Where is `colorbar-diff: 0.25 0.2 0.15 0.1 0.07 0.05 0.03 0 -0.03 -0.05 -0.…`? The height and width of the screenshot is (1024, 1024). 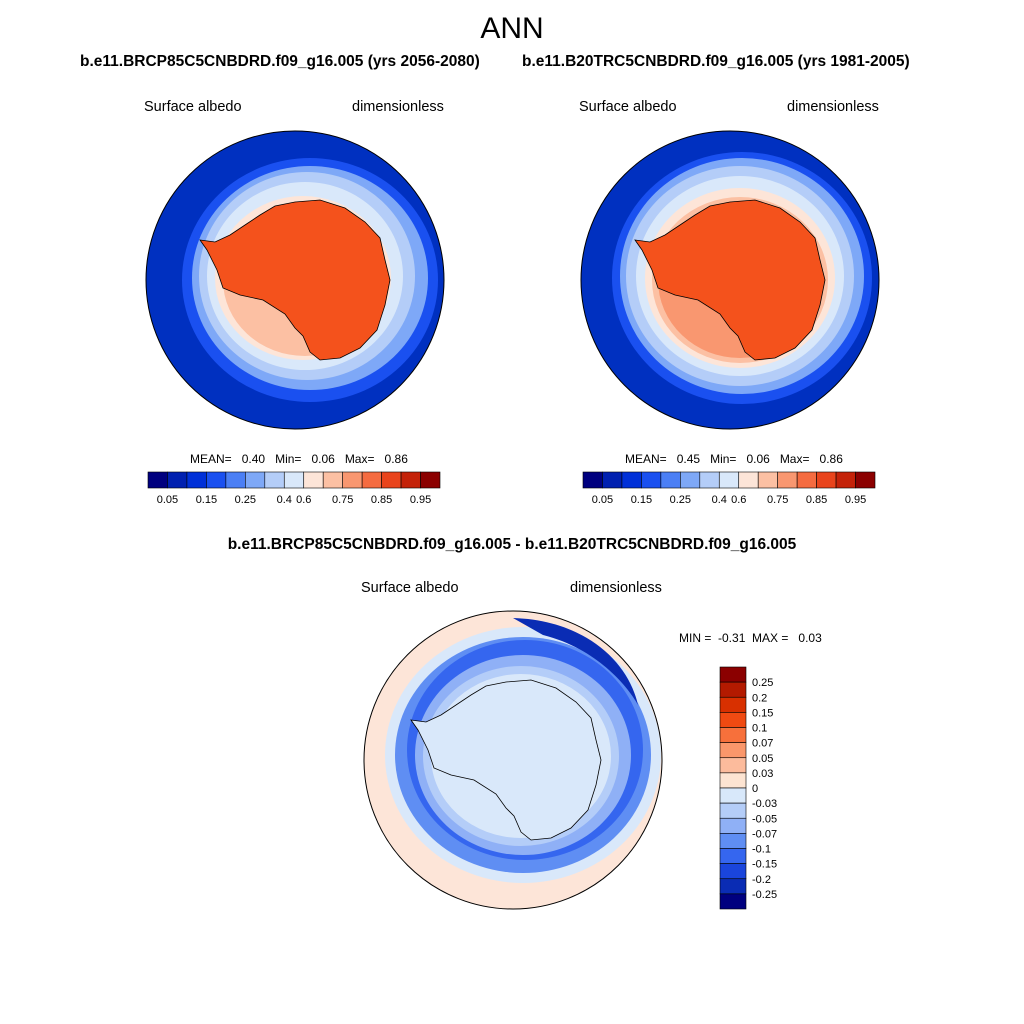
colorbar-diff: 0.25 0.2 0.15 0.1 0.07 0.05 0.03 0 -0.03 -0.05 -0.… is located at coordinates (748, 788).